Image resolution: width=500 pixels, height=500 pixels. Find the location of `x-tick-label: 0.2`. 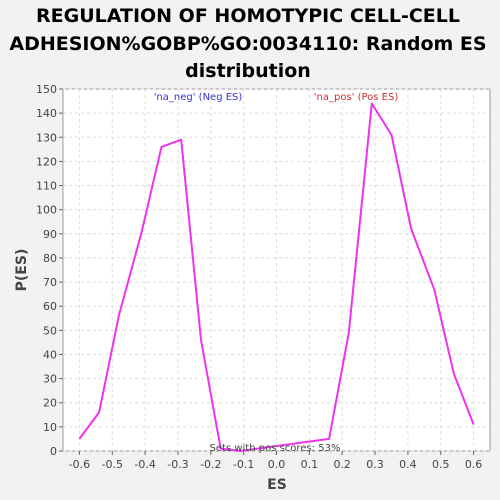

x-tick-label: 0.2 is located at coordinates (342, 464).